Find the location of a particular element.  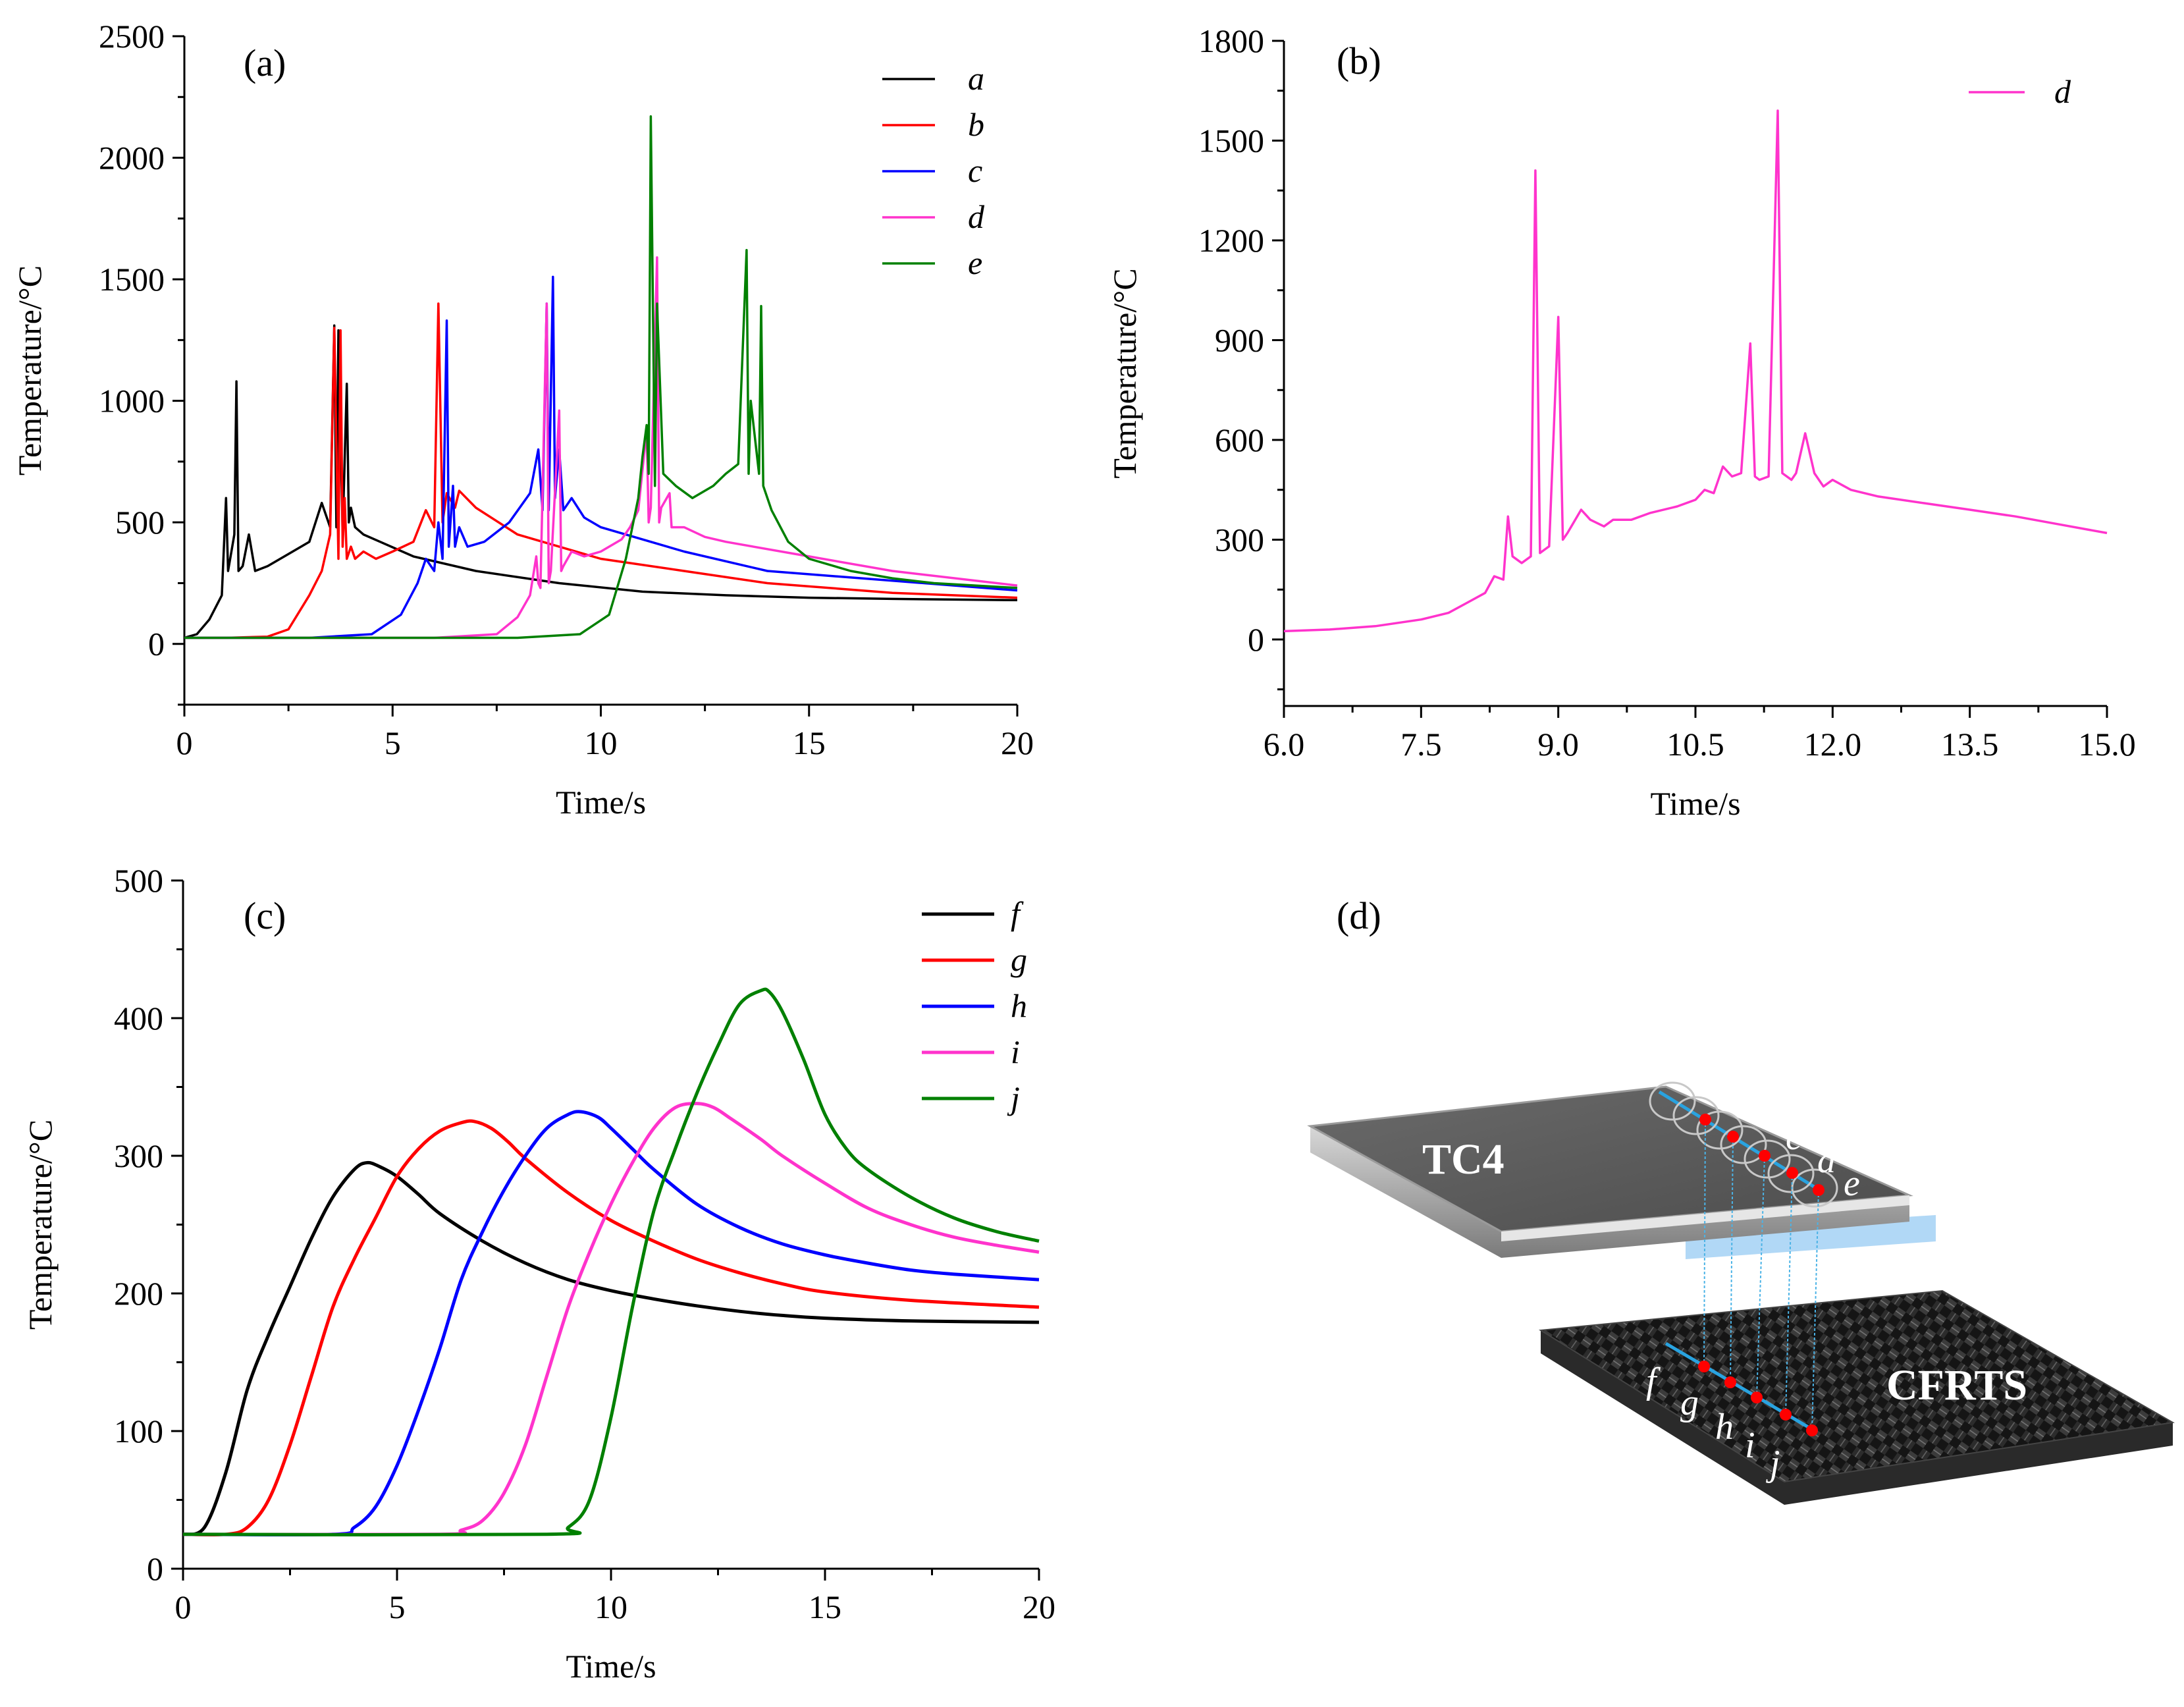

series-line-a is located at coordinates (601, 481).